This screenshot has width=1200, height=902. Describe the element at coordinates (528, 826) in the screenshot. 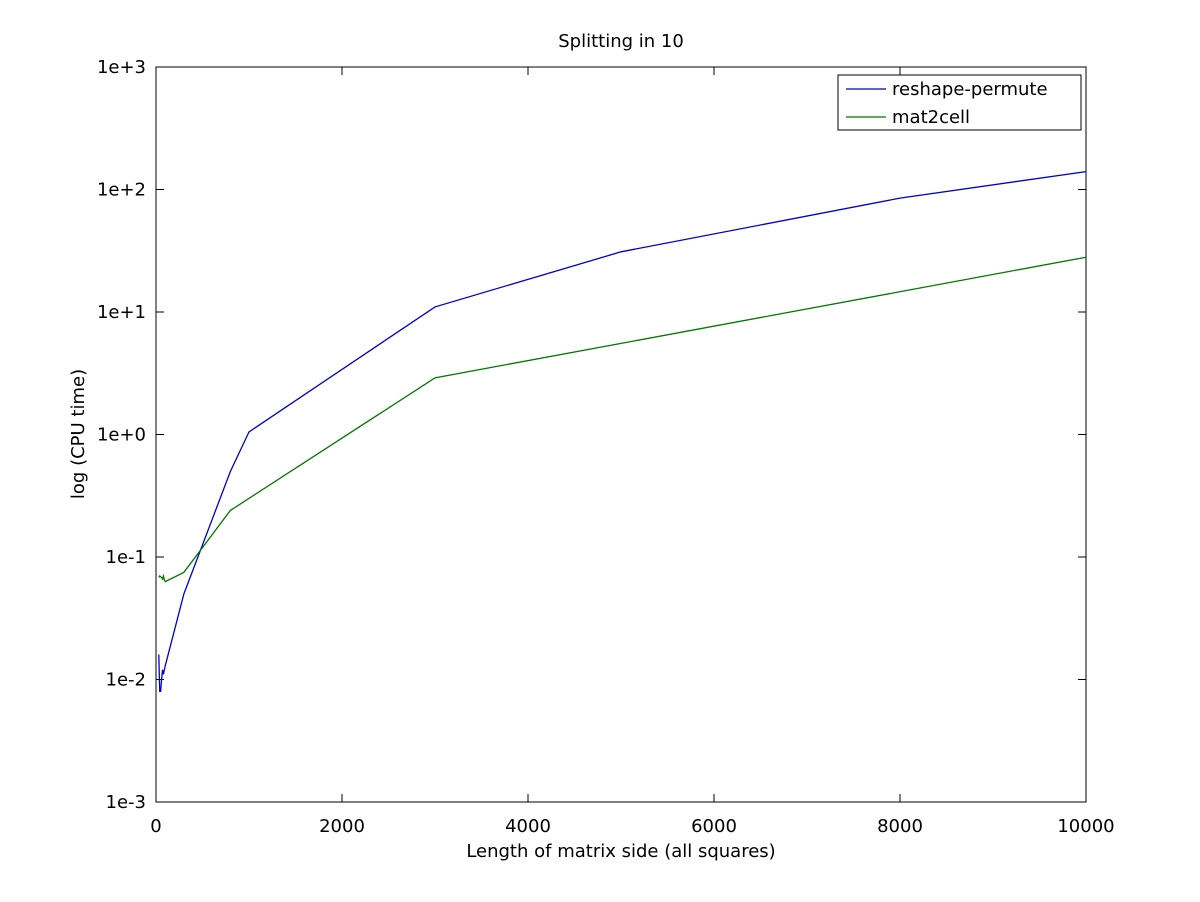

I see `x-tick-label: 4000` at that location.